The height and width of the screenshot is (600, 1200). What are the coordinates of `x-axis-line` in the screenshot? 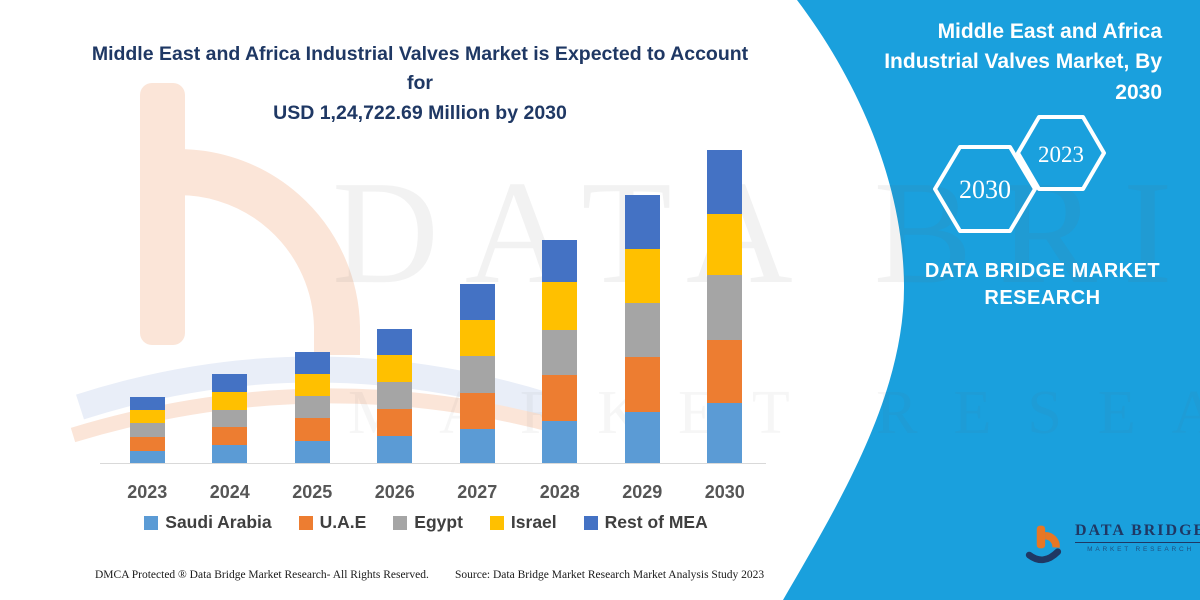 It's located at (433, 463).